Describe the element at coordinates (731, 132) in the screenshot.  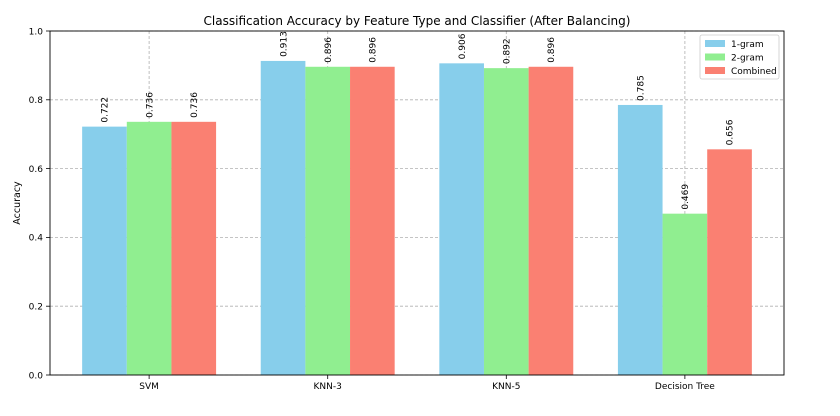
I see `bar-value-label: 0.656` at that location.